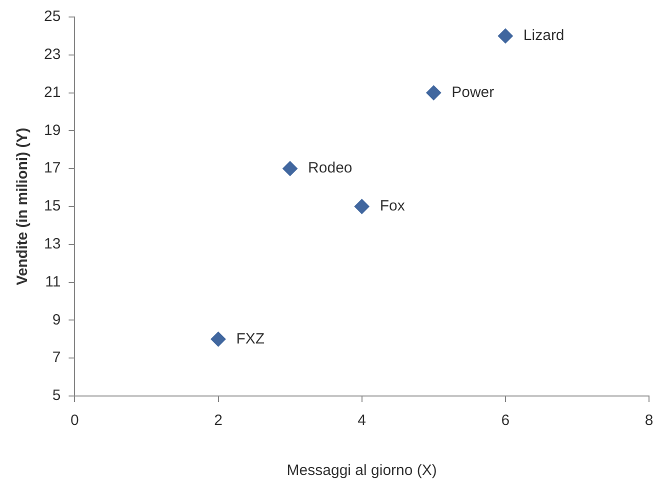  What do you see at coordinates (23, 207) in the screenshot?
I see `y-axis-title: Vendite (in milioni) (Y)` at bounding box center [23, 207].